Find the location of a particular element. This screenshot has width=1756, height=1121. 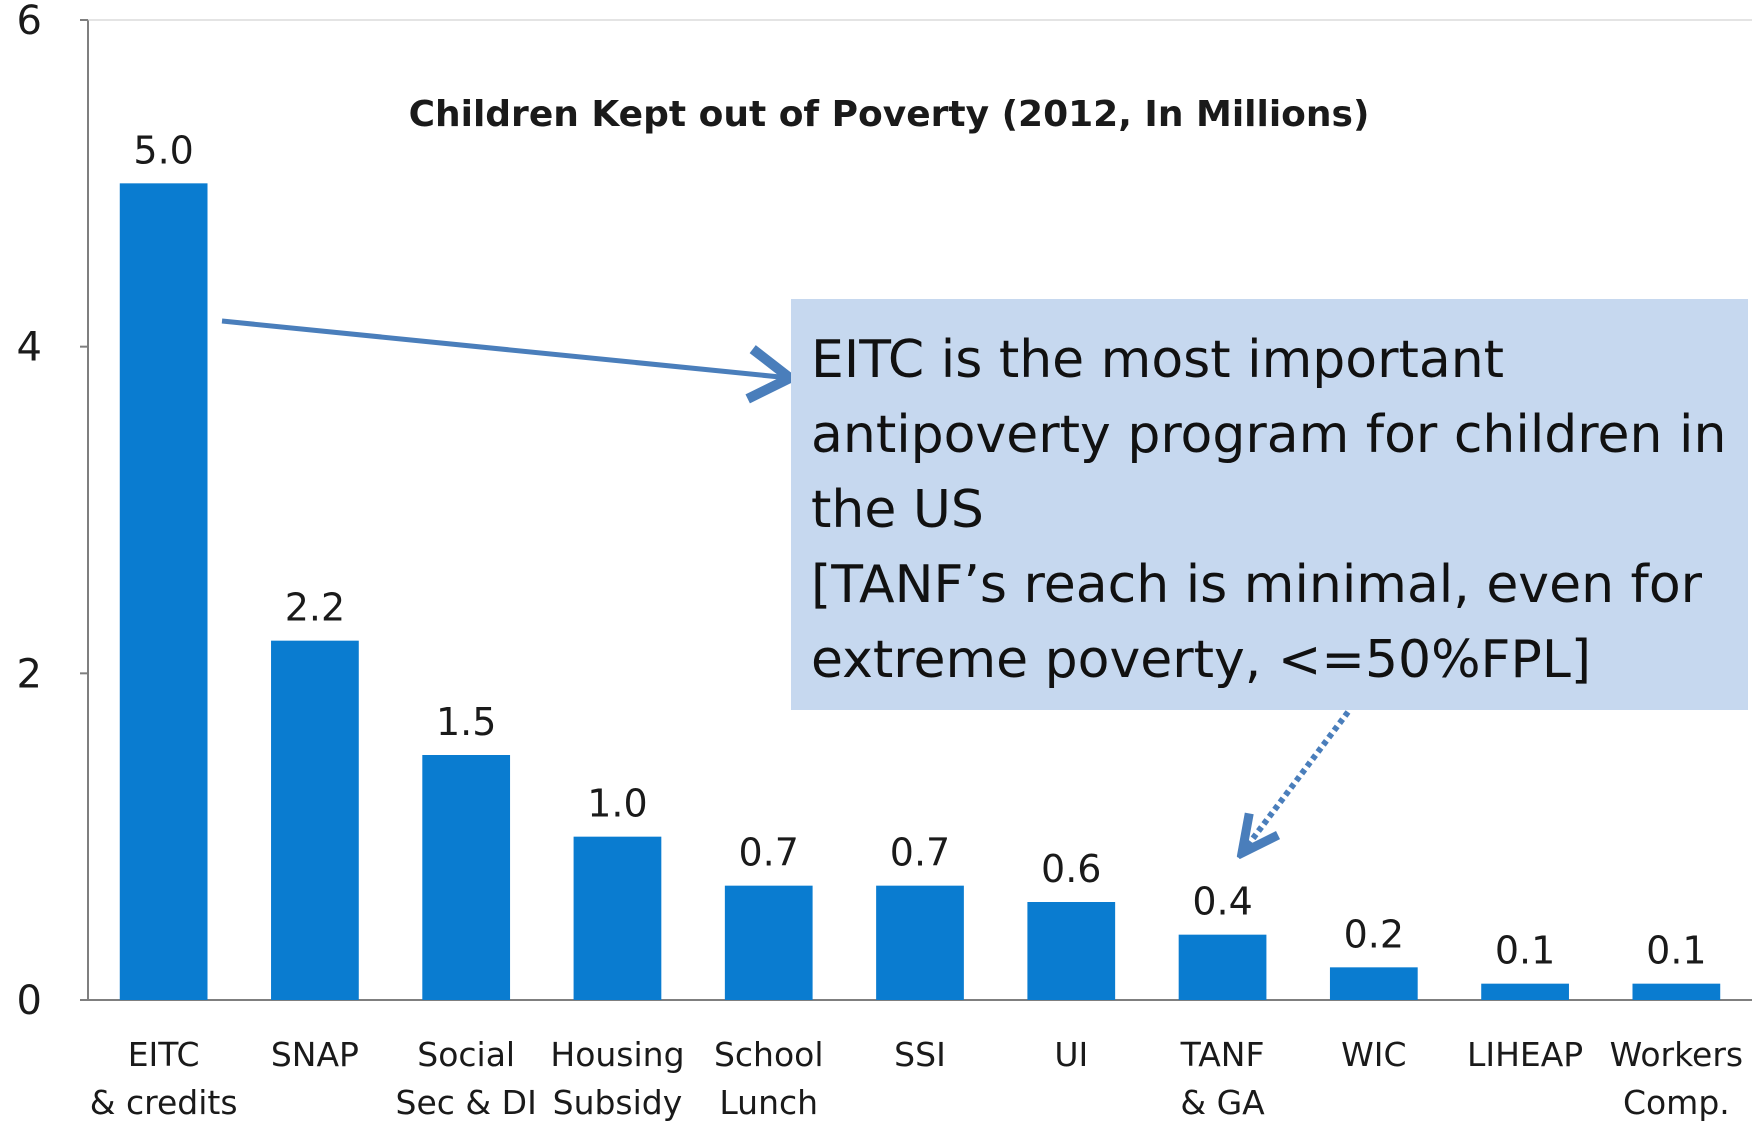

x-tick-label: Social is located at coordinates (466, 1054).